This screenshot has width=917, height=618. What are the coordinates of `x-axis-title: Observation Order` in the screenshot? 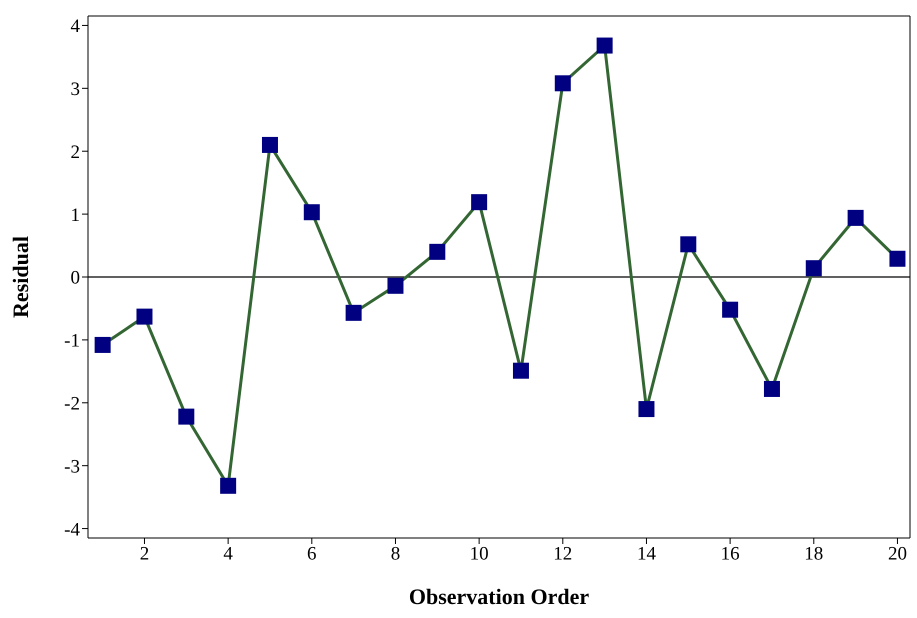 It's located at (499, 596).